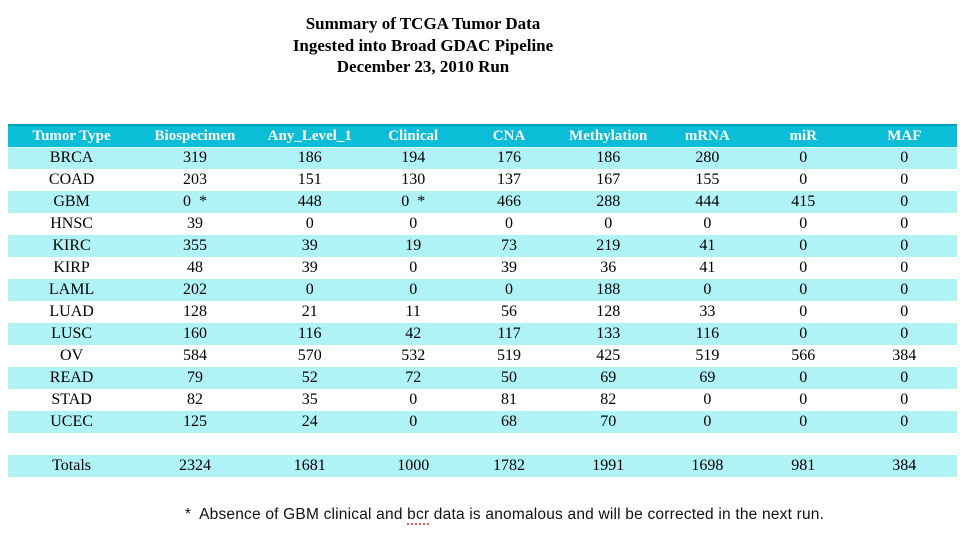 The height and width of the screenshot is (550, 965). I want to click on table-row-luad: LUAD 128 21 11 56 128 33 0 0, so click(482, 312).